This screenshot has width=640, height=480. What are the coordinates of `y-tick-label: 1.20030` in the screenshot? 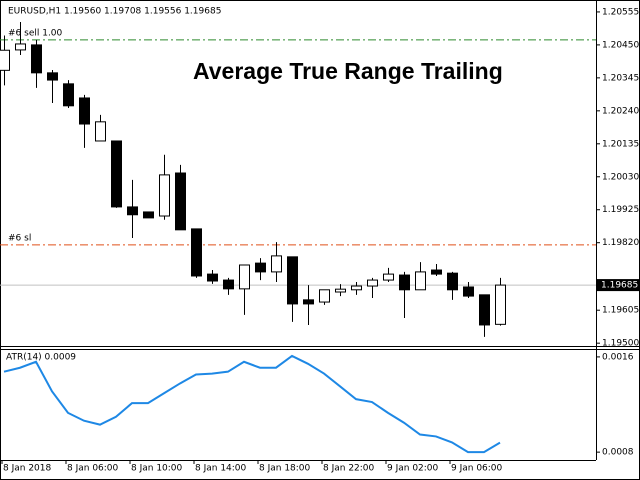 It's located at (620, 177).